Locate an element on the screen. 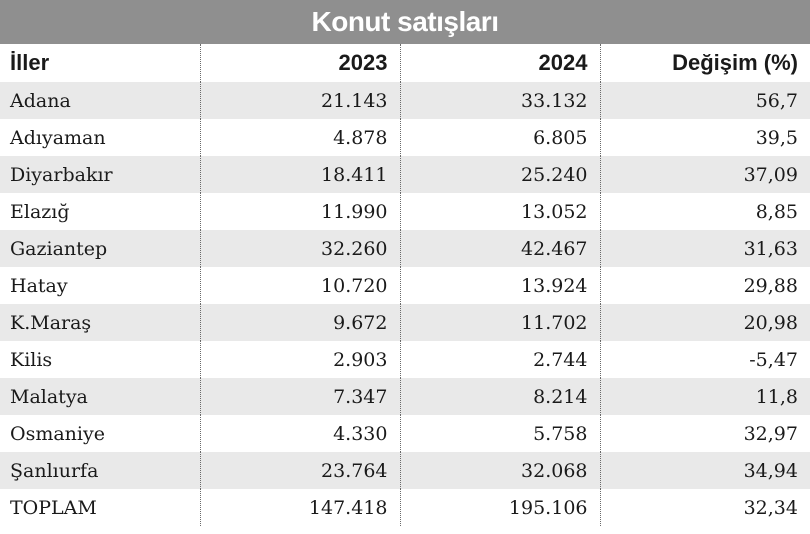 The width and height of the screenshot is (810, 534). sales-2024: 8.214 is located at coordinates (499, 396).